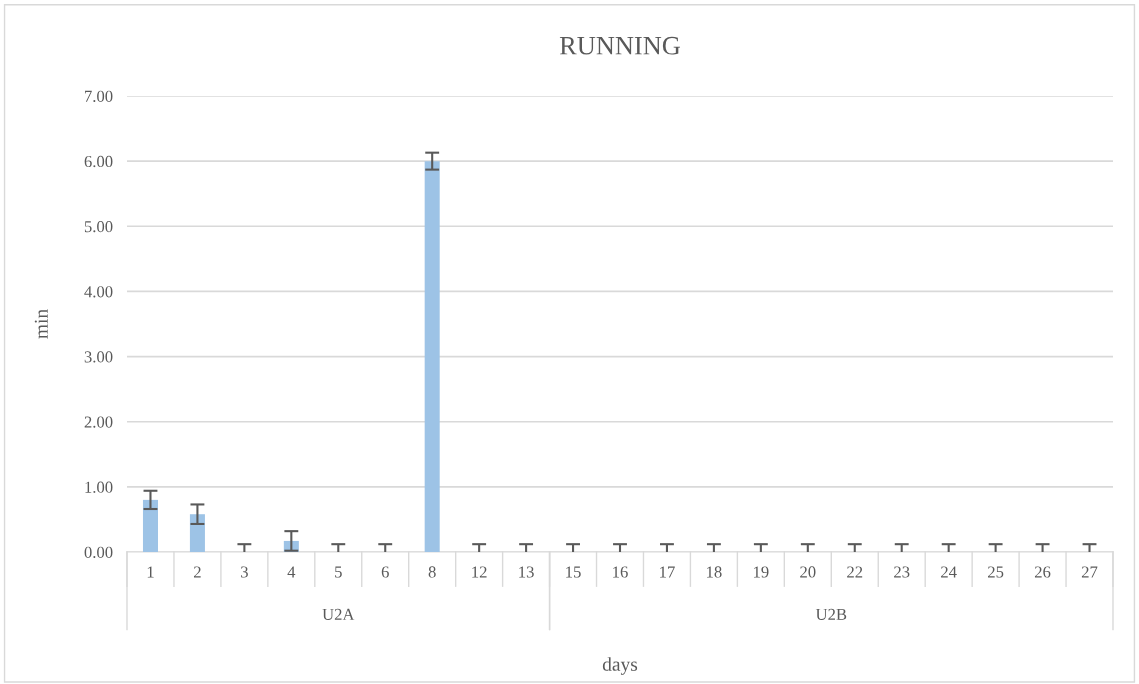 The height and width of the screenshot is (684, 1139). Describe the element at coordinates (1042, 572) in the screenshot. I see `x-tick-label: 26` at that location.